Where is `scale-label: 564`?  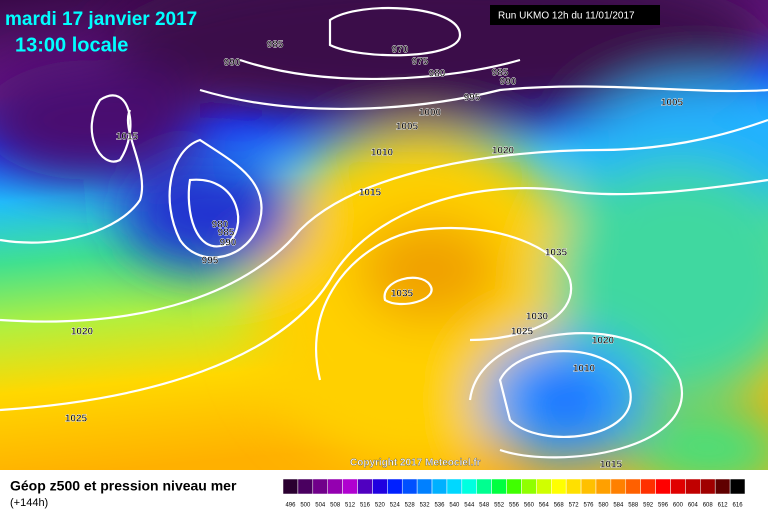
scale-label: 564 is located at coordinates (544, 506).